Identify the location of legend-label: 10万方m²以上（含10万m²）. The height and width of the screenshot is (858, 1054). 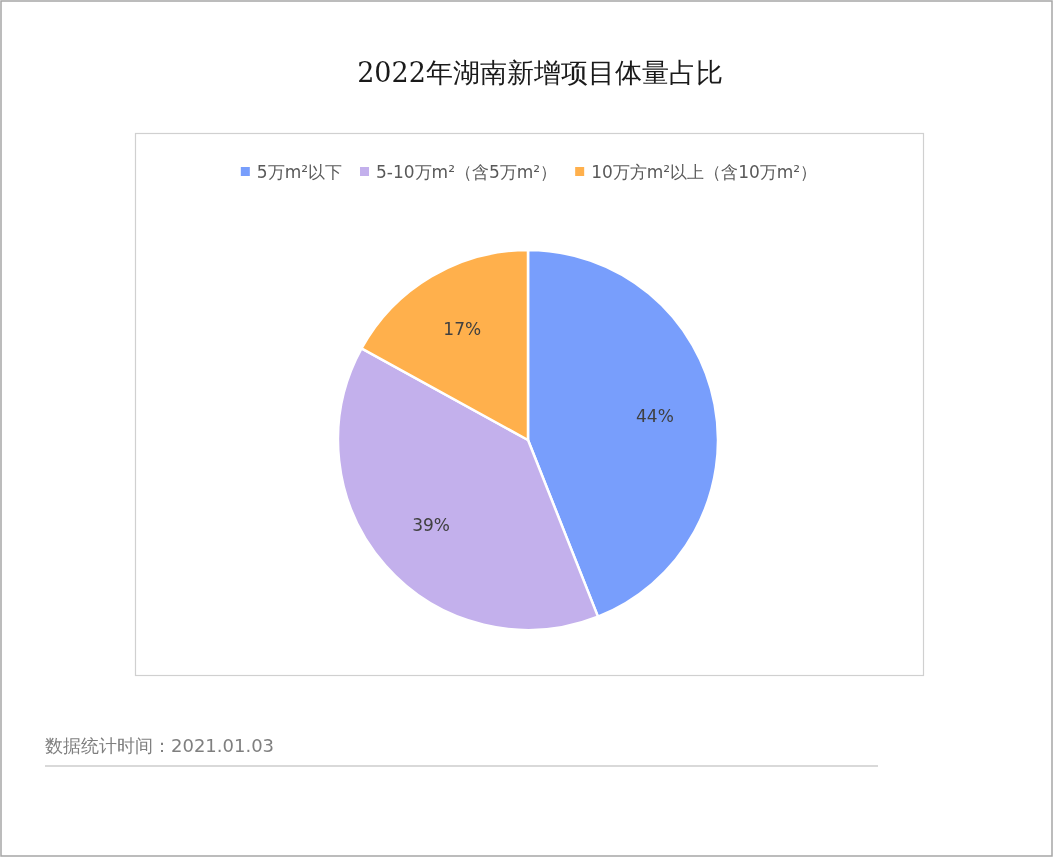
(704, 172).